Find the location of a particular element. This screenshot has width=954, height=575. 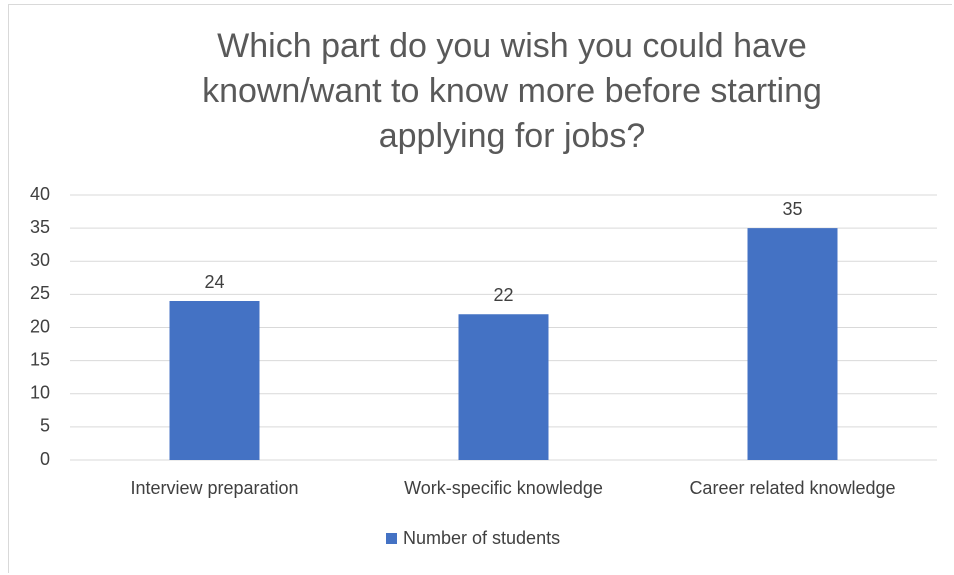

y-tick-label: 25 is located at coordinates (40, 293).